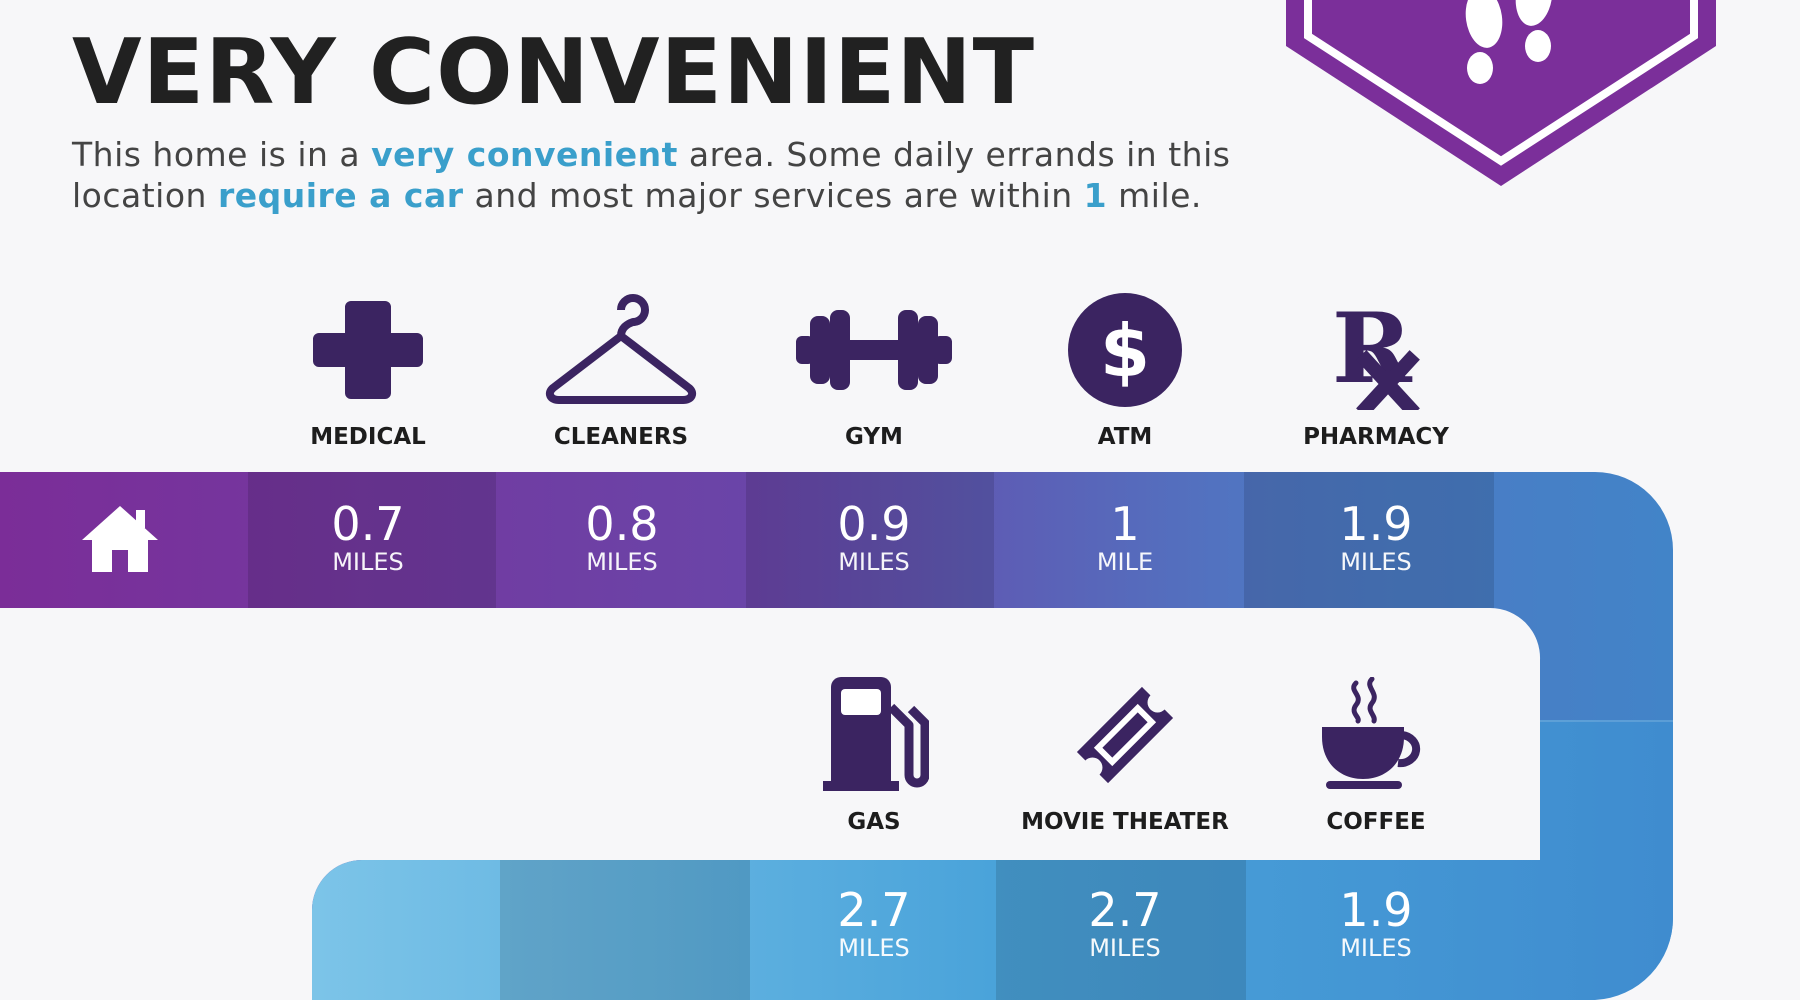  I want to click on distance-cleaners: 0.8 MILES, so click(622, 538).